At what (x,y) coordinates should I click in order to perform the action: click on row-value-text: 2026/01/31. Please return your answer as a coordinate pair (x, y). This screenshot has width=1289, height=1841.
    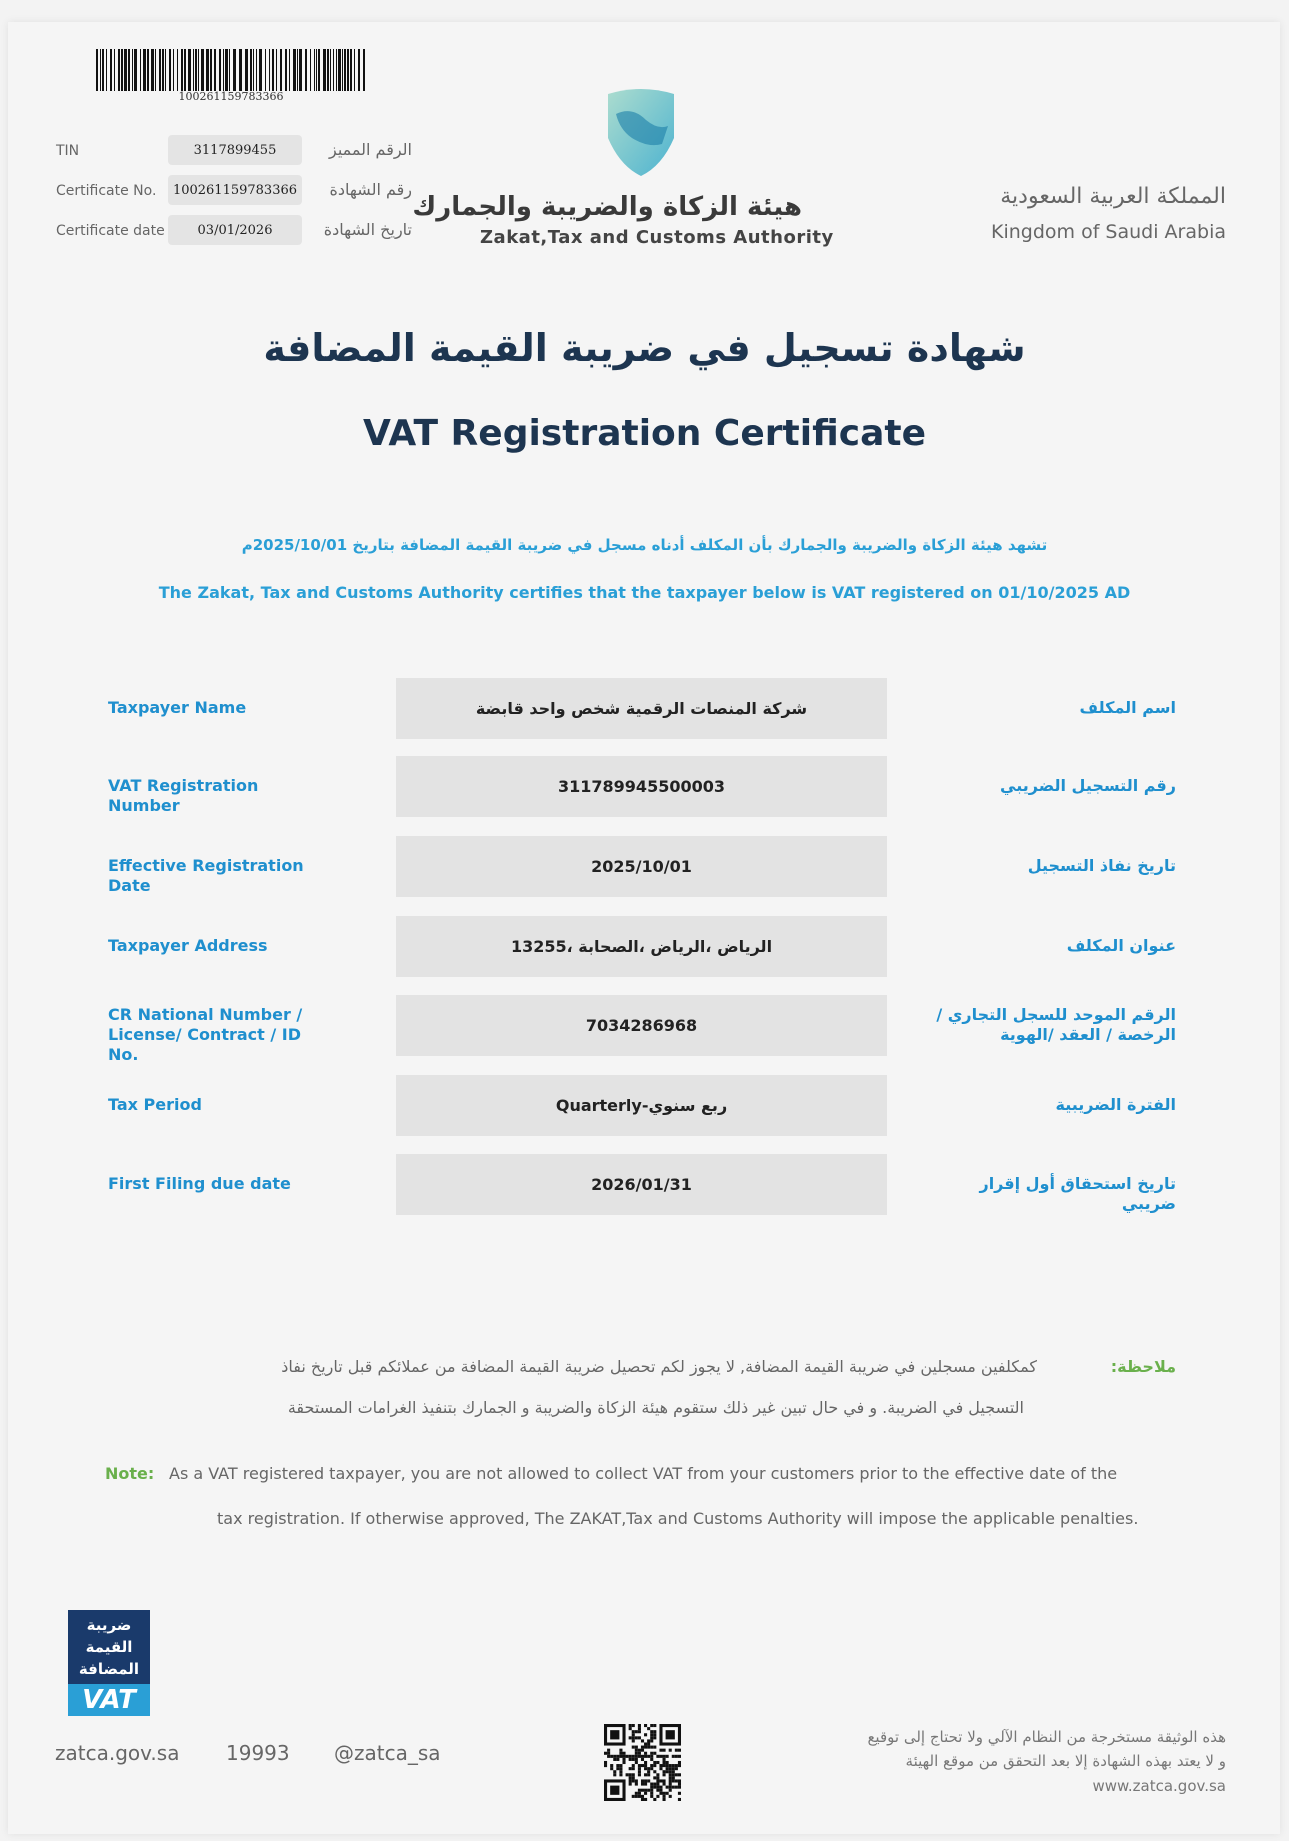
    Looking at the image, I should click on (641, 1184).